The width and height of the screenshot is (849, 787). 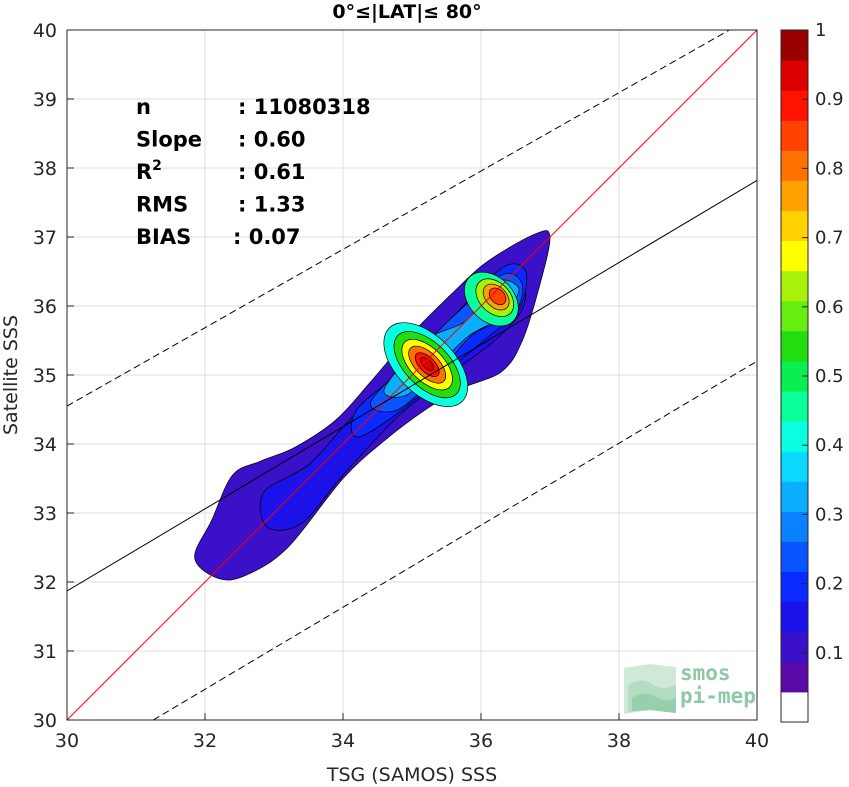 What do you see at coordinates (45, 169) in the screenshot?
I see `y-tick-label: 38` at bounding box center [45, 169].